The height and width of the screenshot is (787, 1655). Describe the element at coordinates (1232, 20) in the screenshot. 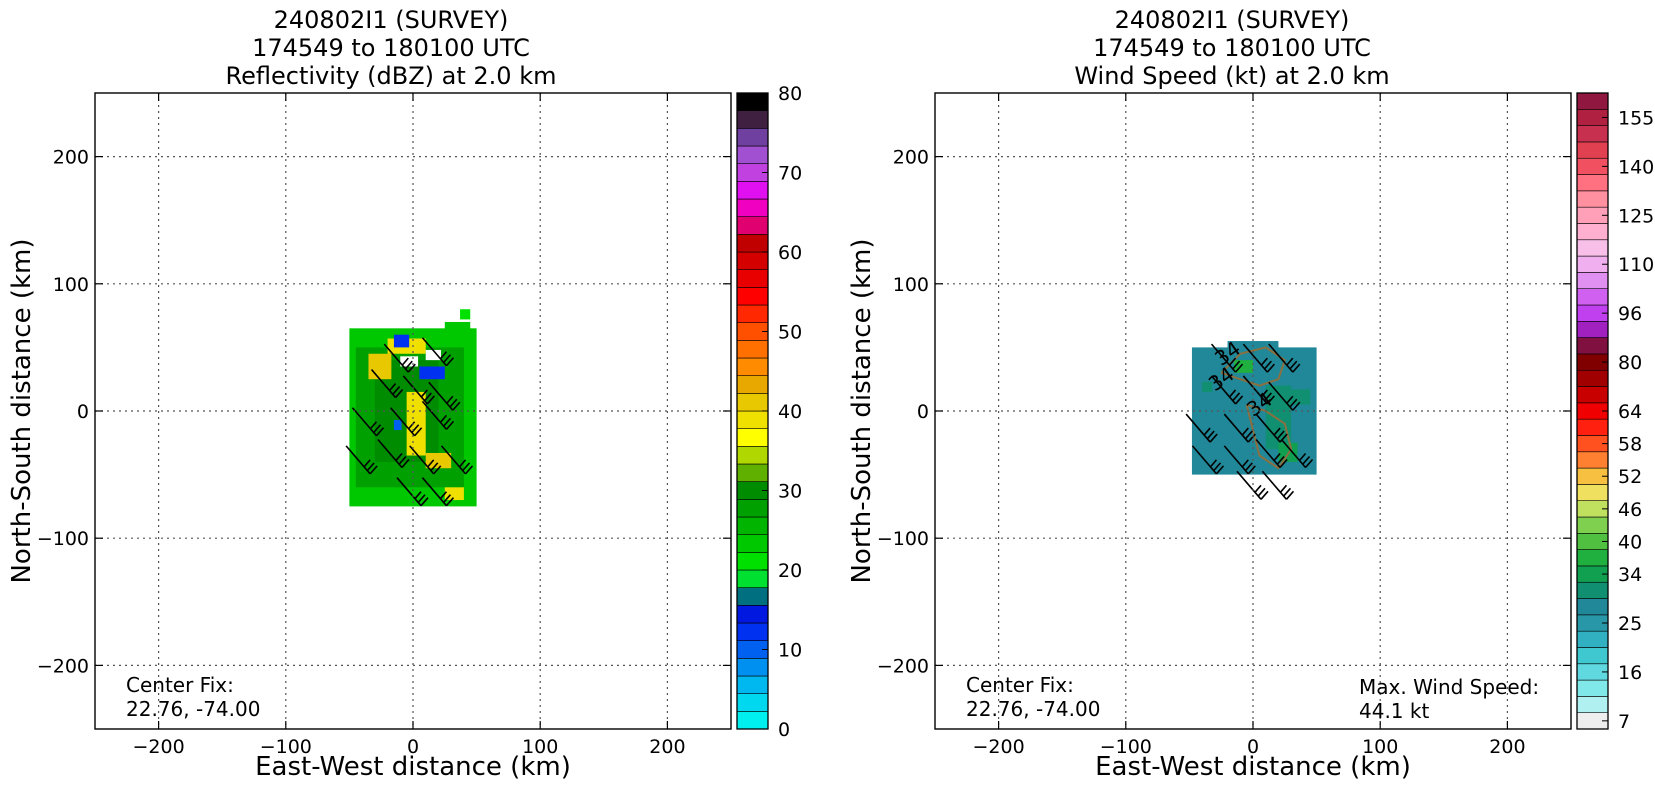

I see `wind-title-line-1: 240802I1 (SURVEY)` at that location.